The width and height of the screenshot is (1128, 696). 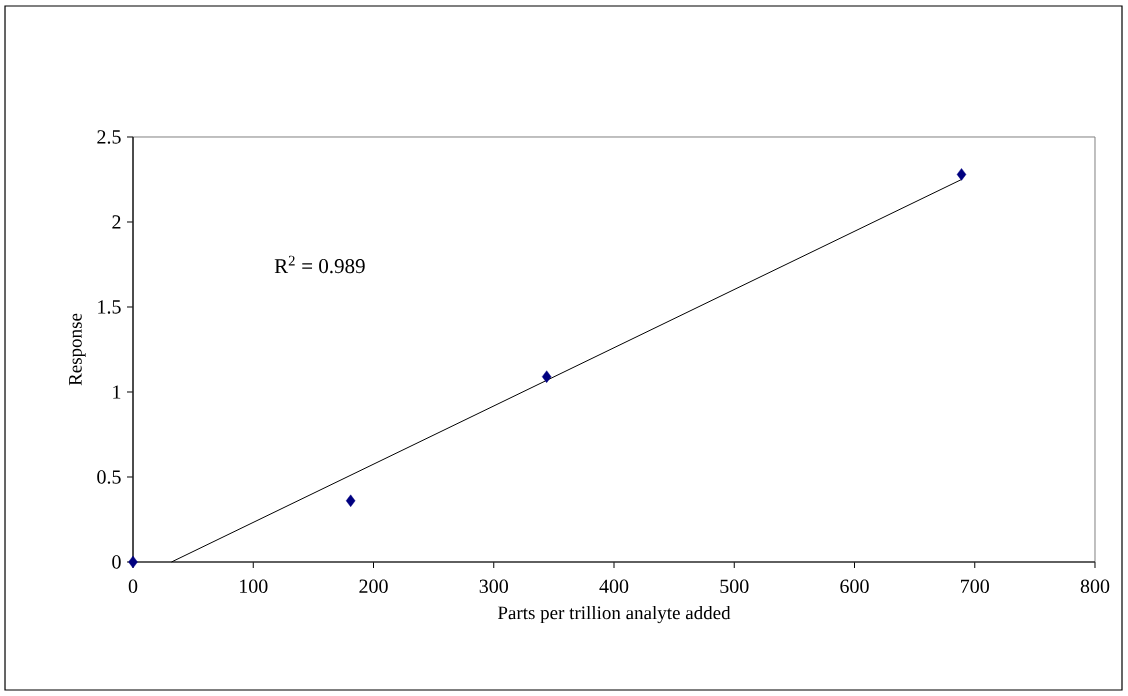 What do you see at coordinates (854, 586) in the screenshot?
I see `x-tick-label: 600` at bounding box center [854, 586].